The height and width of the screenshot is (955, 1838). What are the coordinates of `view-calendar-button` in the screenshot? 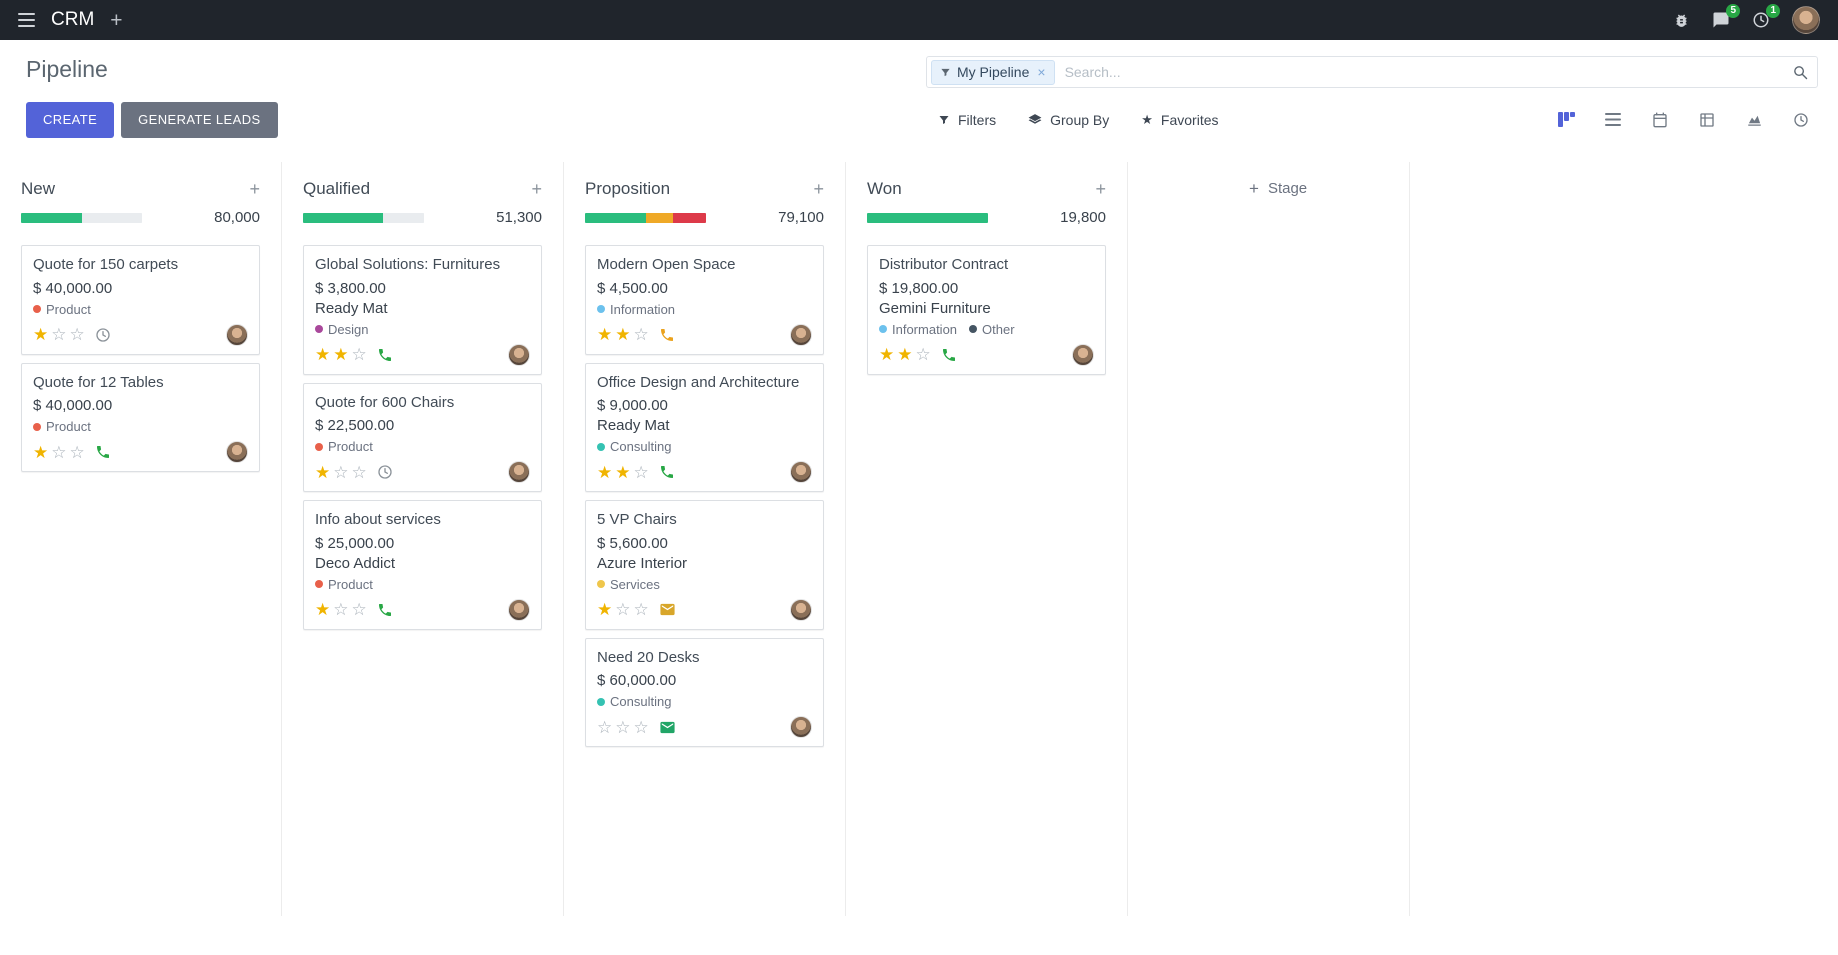 It's located at (1660, 120).